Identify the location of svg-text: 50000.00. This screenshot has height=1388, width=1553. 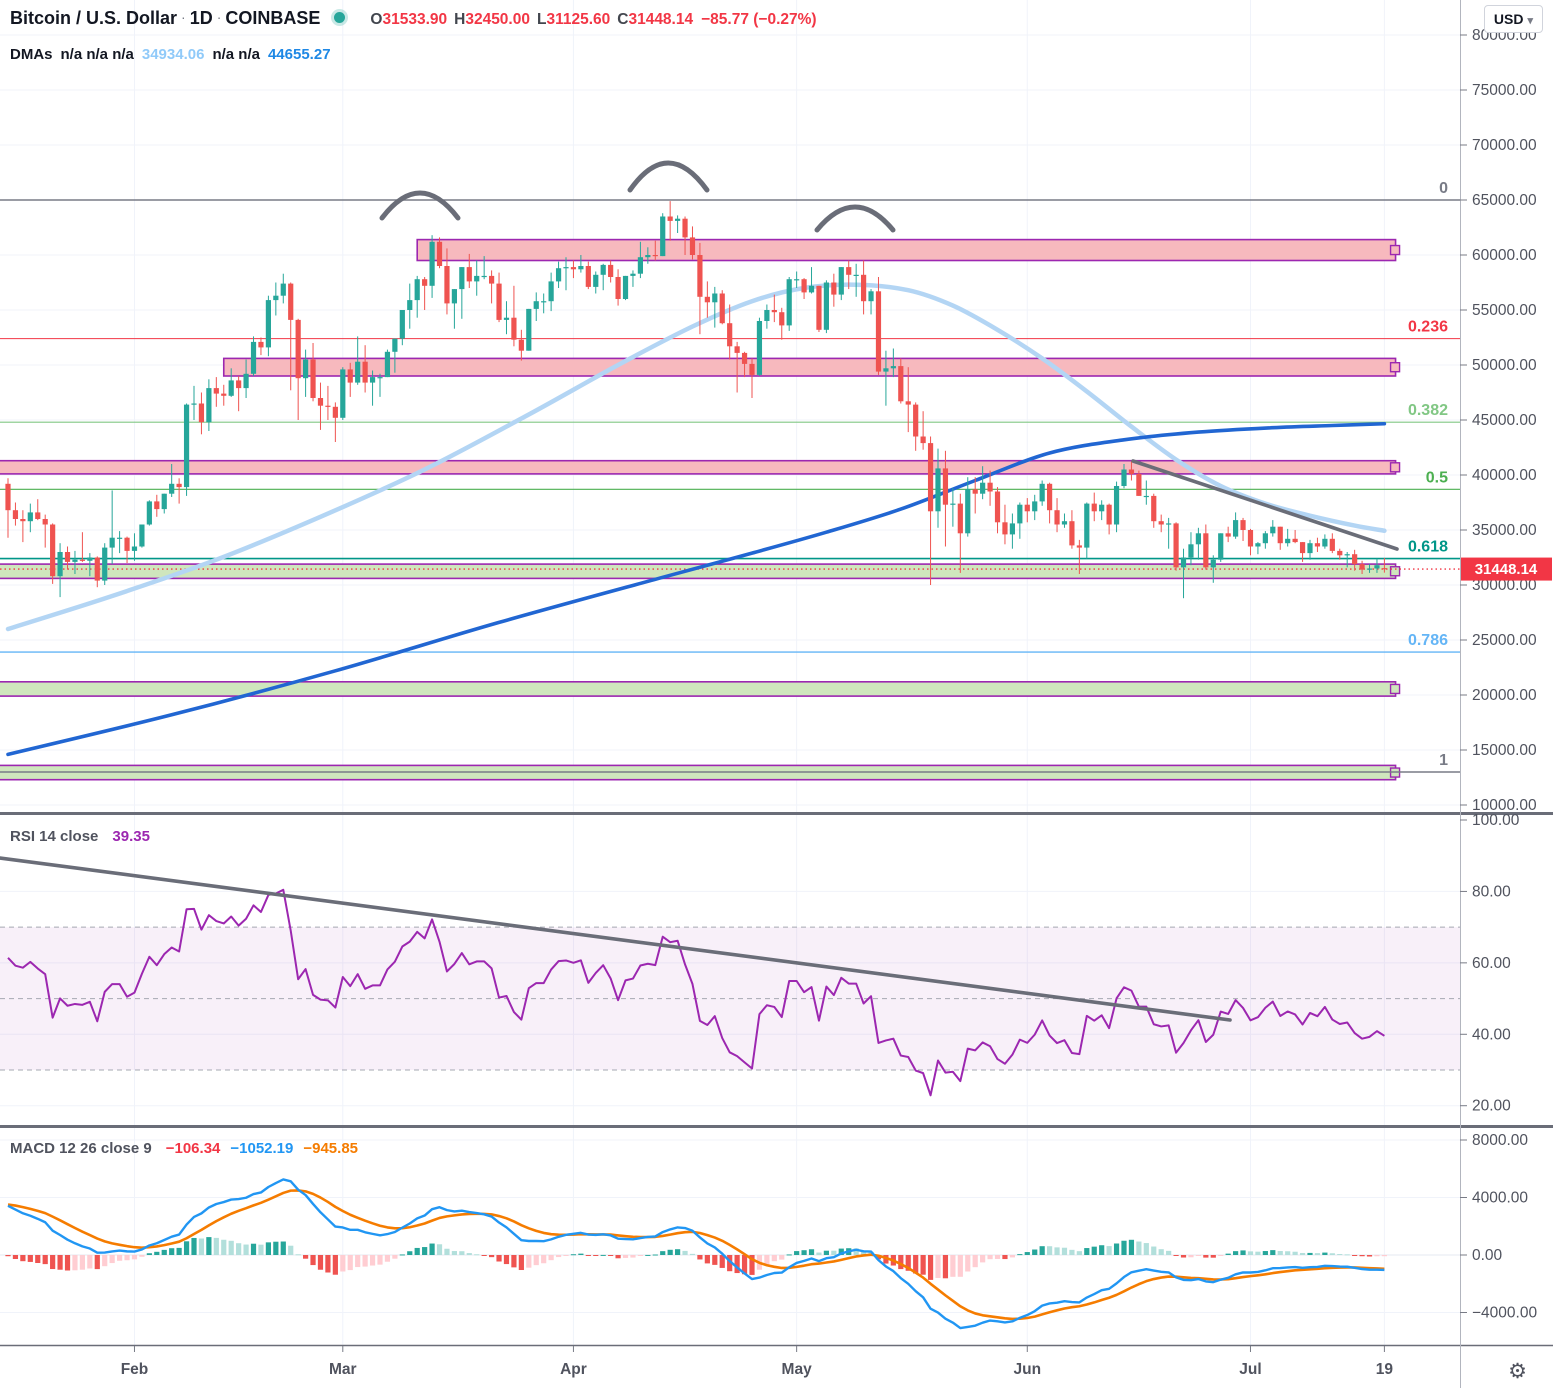
(1504, 365).